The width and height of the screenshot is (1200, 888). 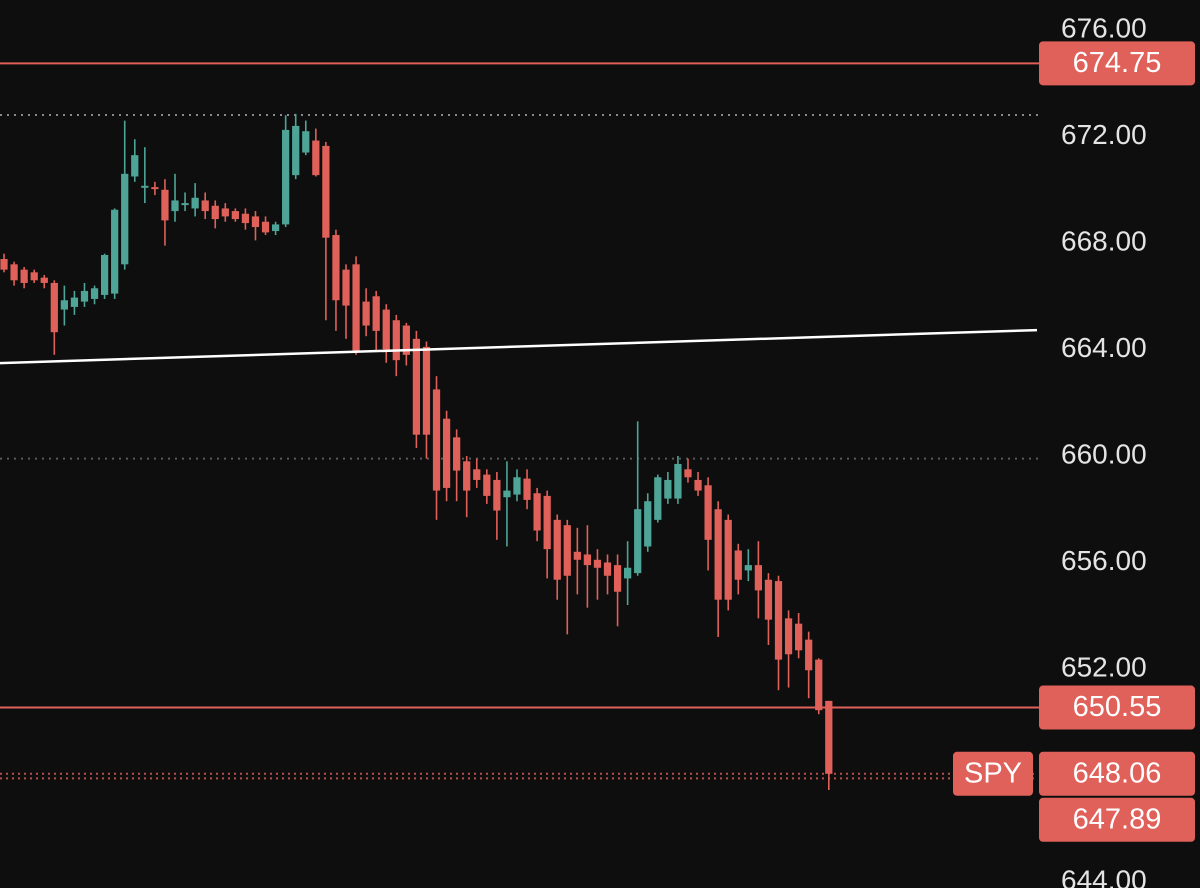 I want to click on symbol-label: SPY, so click(x=993, y=773).